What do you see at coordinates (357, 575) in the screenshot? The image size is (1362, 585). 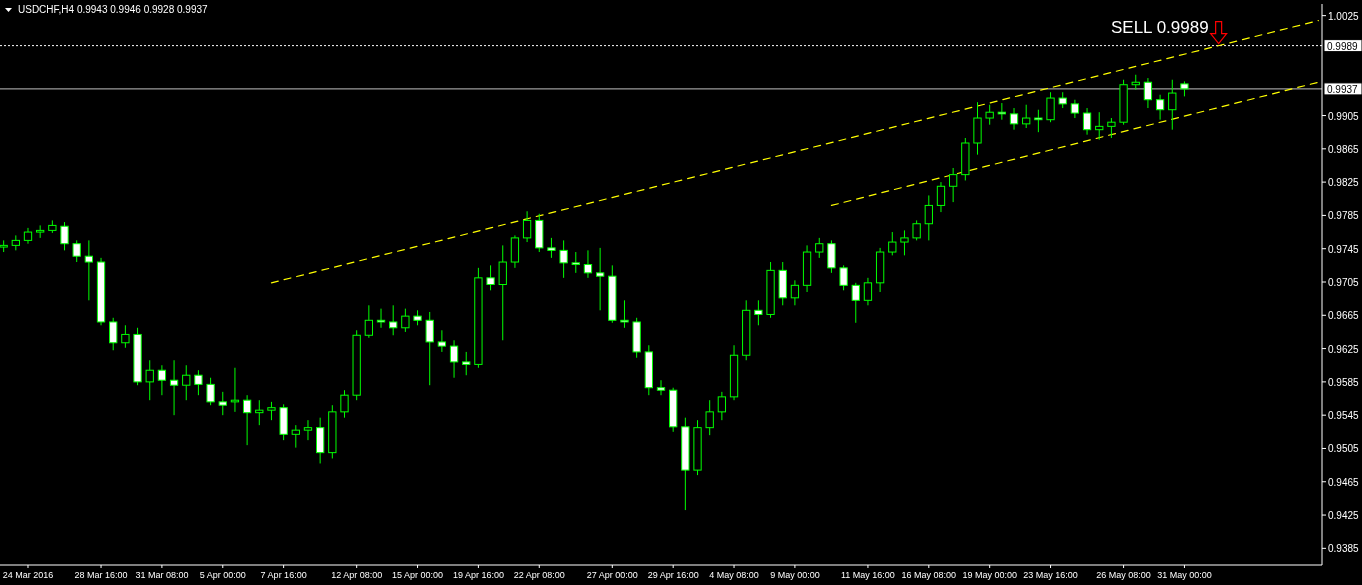 I see `x-tick-label: 12 Apr 08:00` at bounding box center [357, 575].